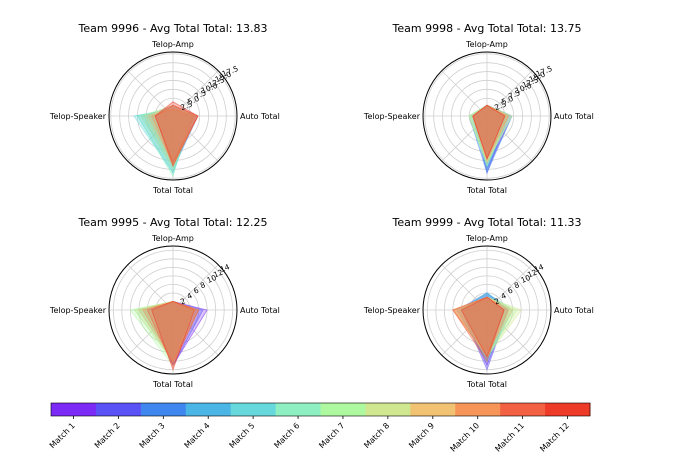 The image size is (690, 462). I want to click on colorbar-label: Match 8, so click(376, 435).